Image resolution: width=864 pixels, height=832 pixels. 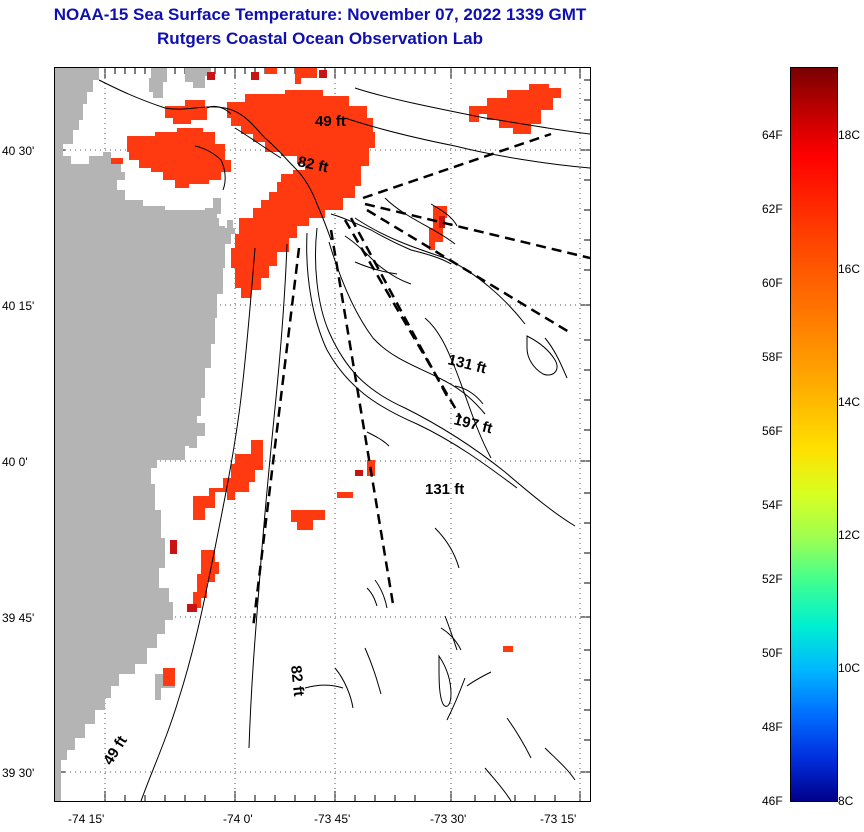 I want to click on lat-label: 40 15', so click(x=18, y=306).